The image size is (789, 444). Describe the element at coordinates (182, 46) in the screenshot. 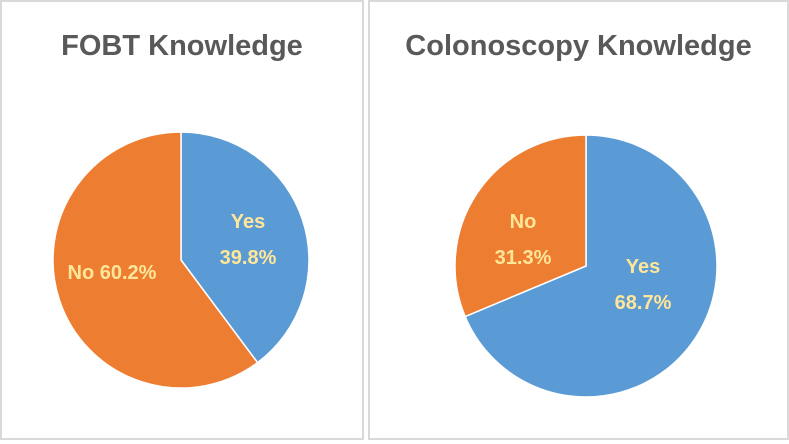

I see `chart-title: FOBT Knowledge` at that location.